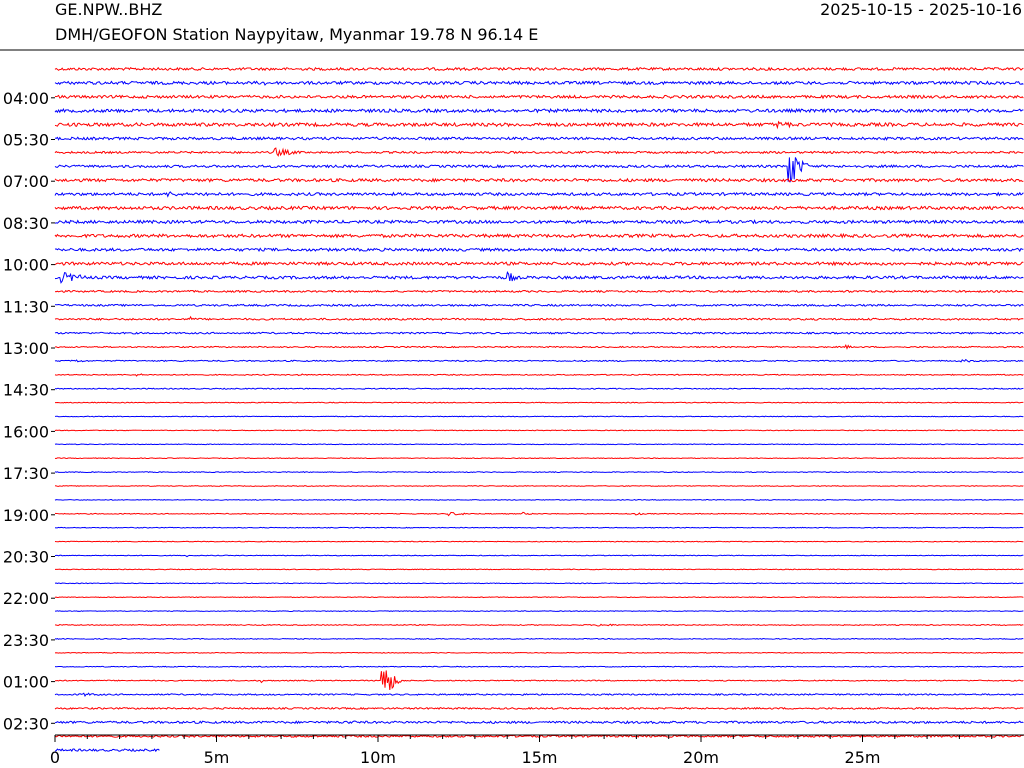  Describe the element at coordinates (217, 757) in the screenshot. I see `x-tick-label: 5m` at that location.